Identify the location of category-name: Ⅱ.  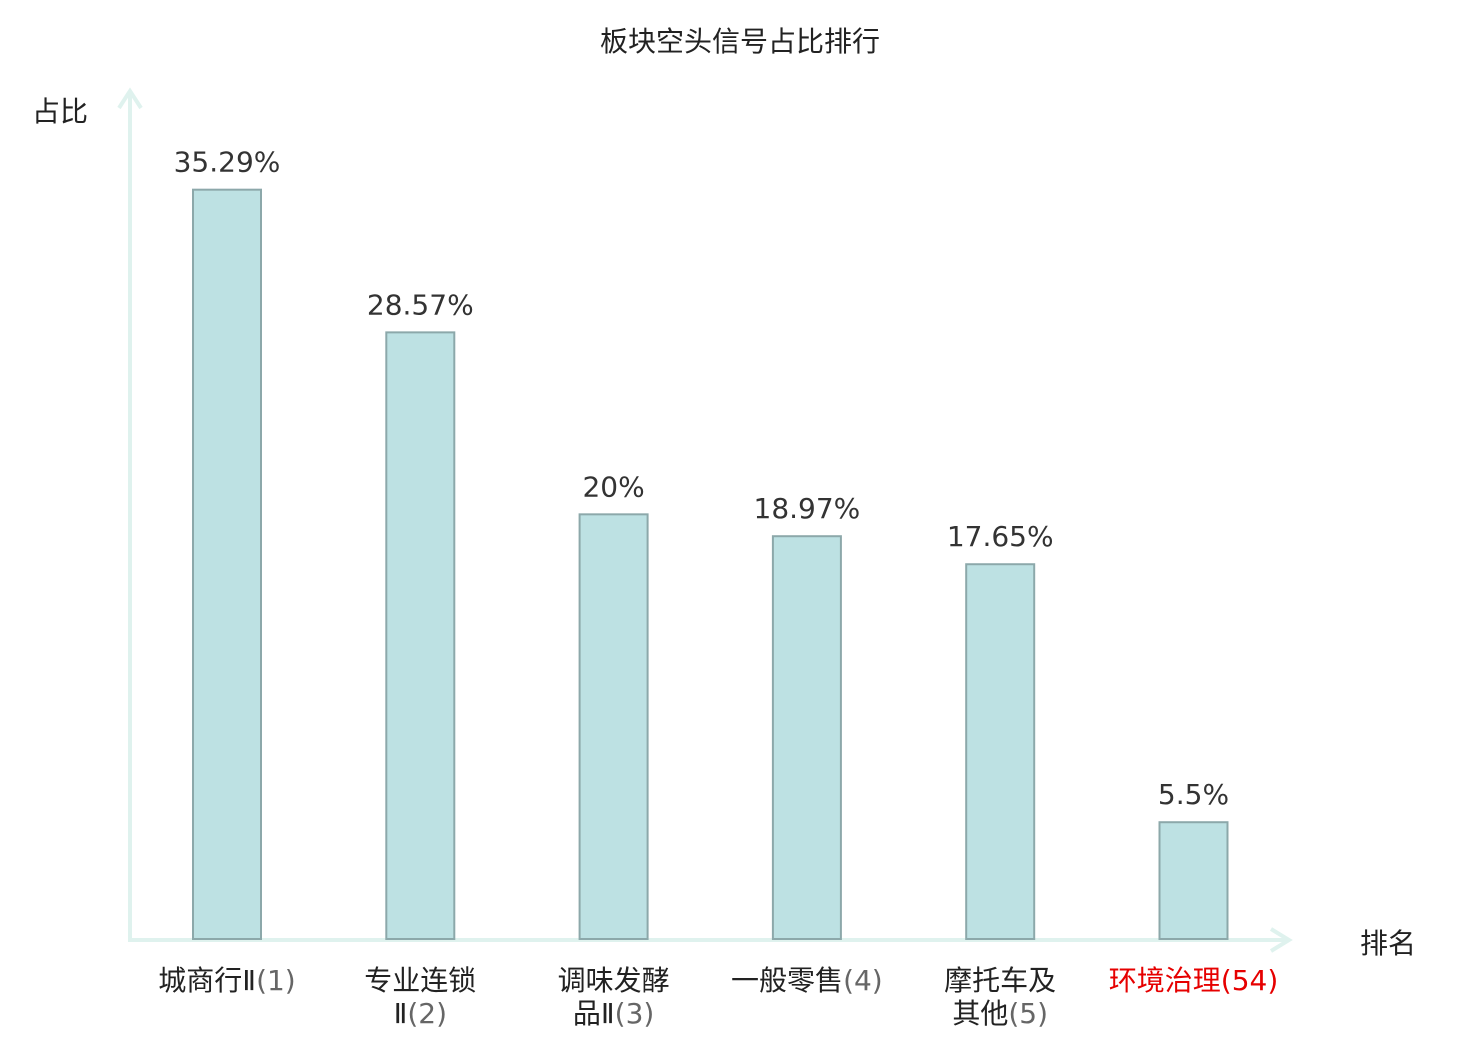
(400, 1013).